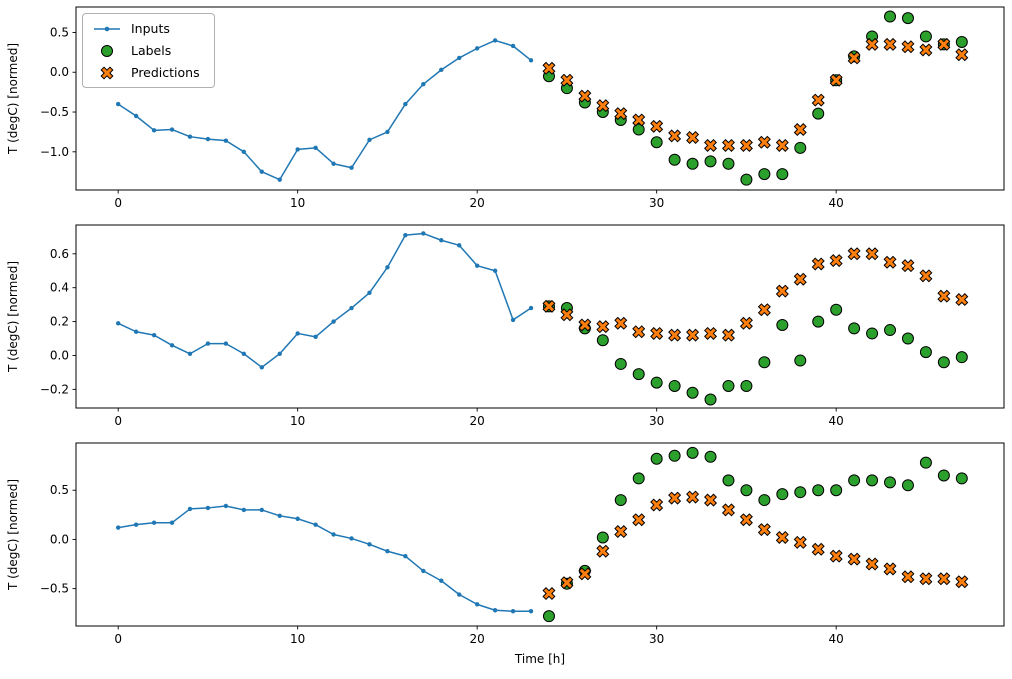  I want to click on x-tick-label: 10, so click(297, 639).